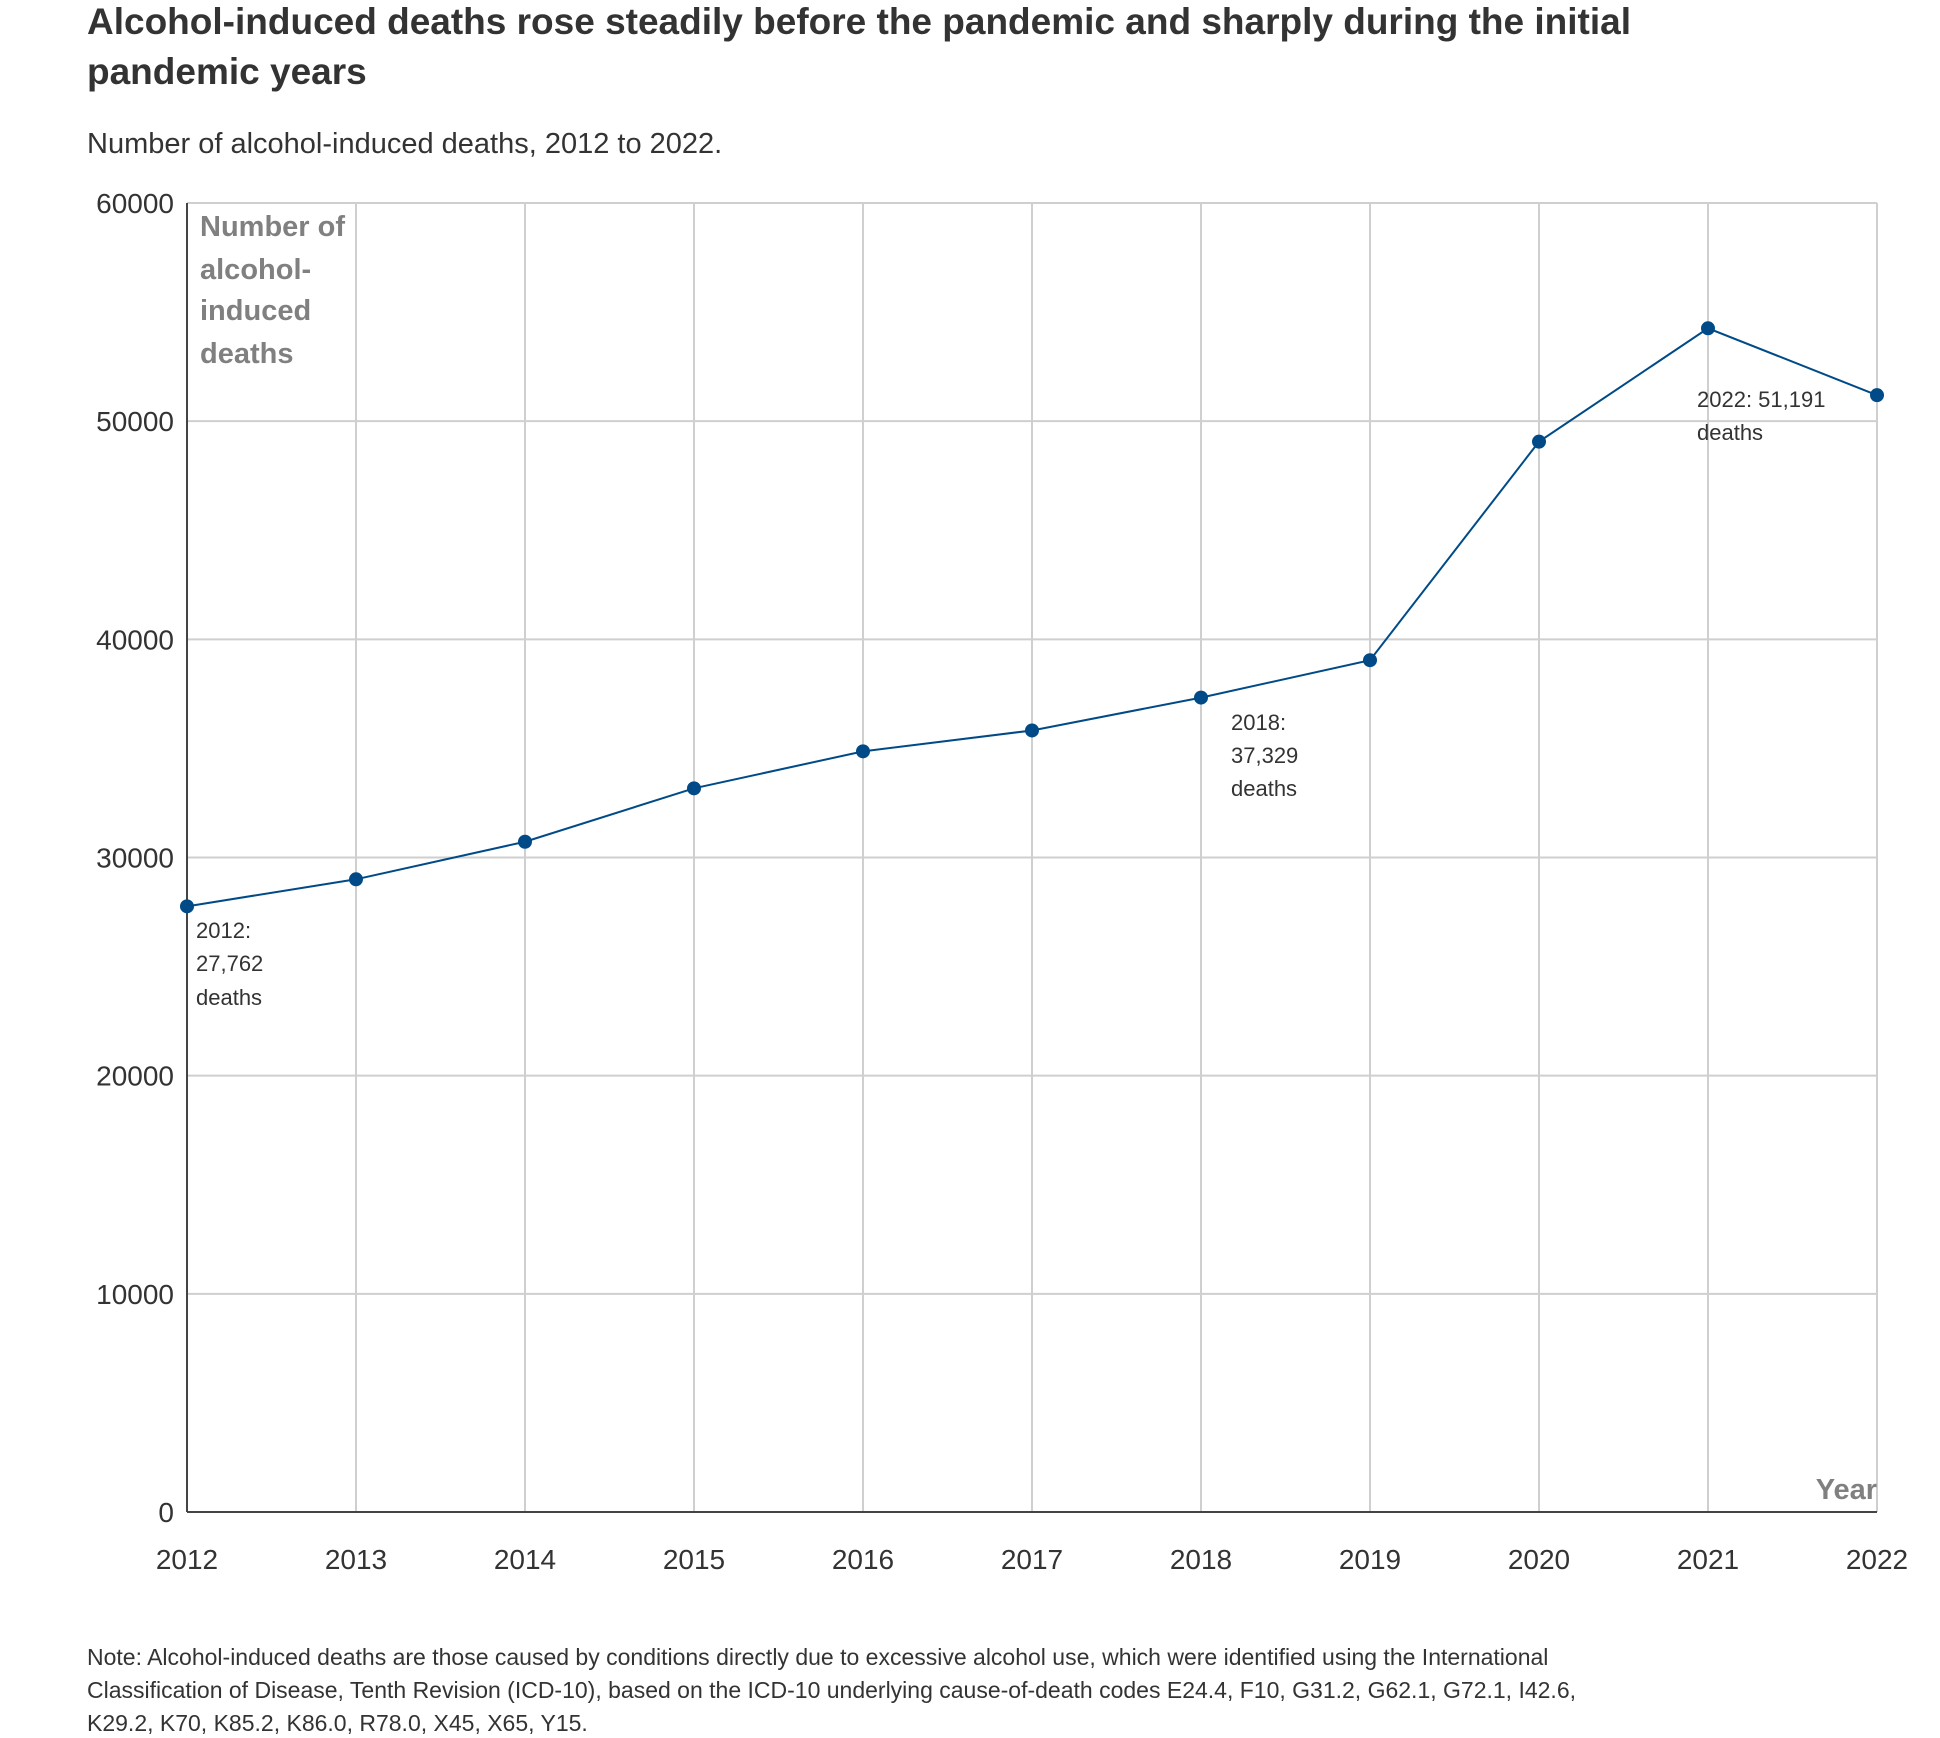 The height and width of the screenshot is (1738, 1940). I want to click on annotation-2018: deaths, so click(1264, 788).